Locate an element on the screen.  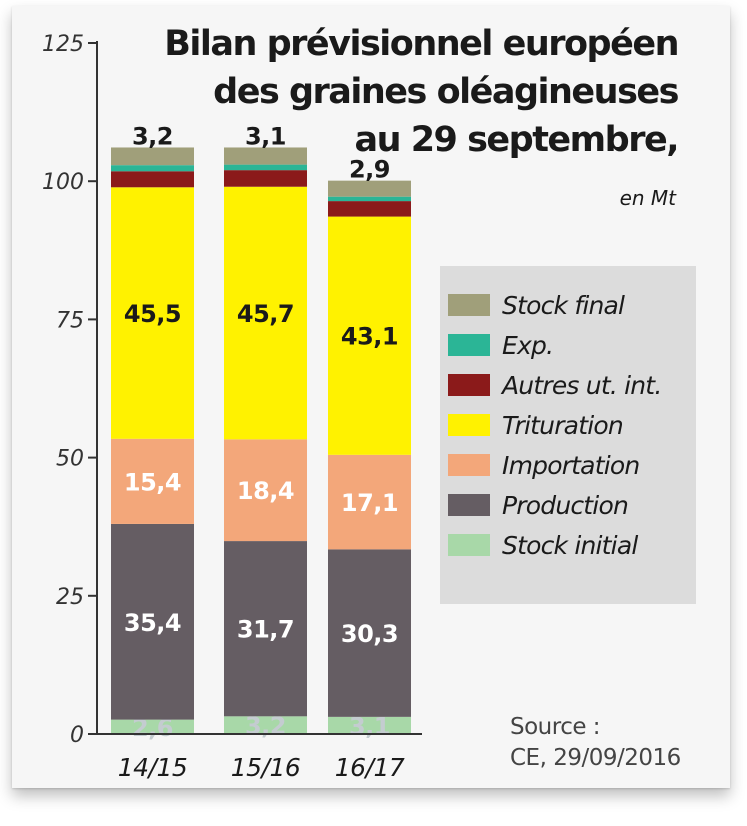
data-label: 43,1 is located at coordinates (369, 337).